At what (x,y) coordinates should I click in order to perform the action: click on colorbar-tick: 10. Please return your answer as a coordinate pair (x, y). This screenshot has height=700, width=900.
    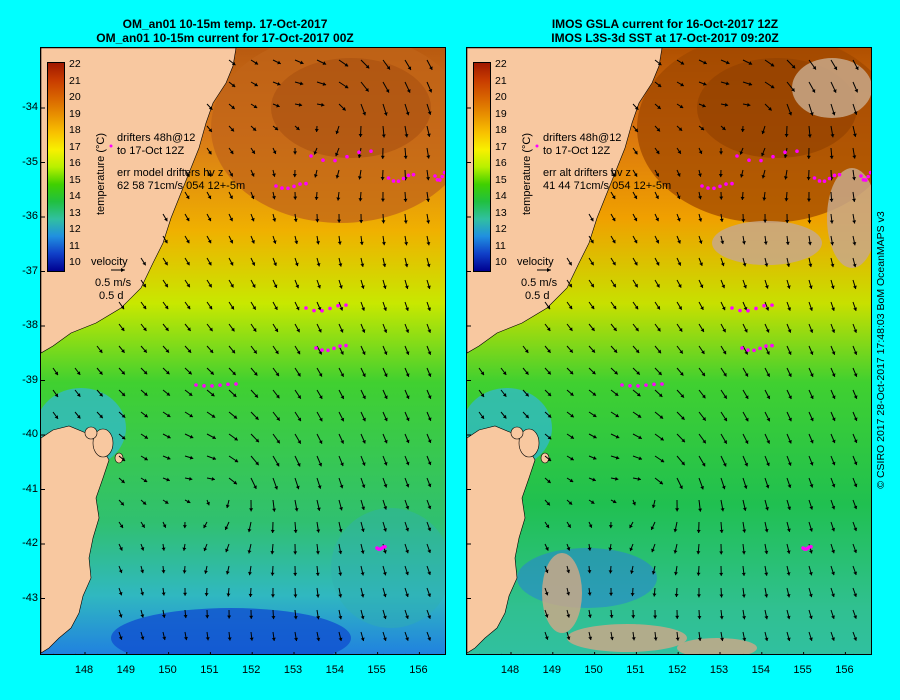
    Looking at the image, I should click on (75, 262).